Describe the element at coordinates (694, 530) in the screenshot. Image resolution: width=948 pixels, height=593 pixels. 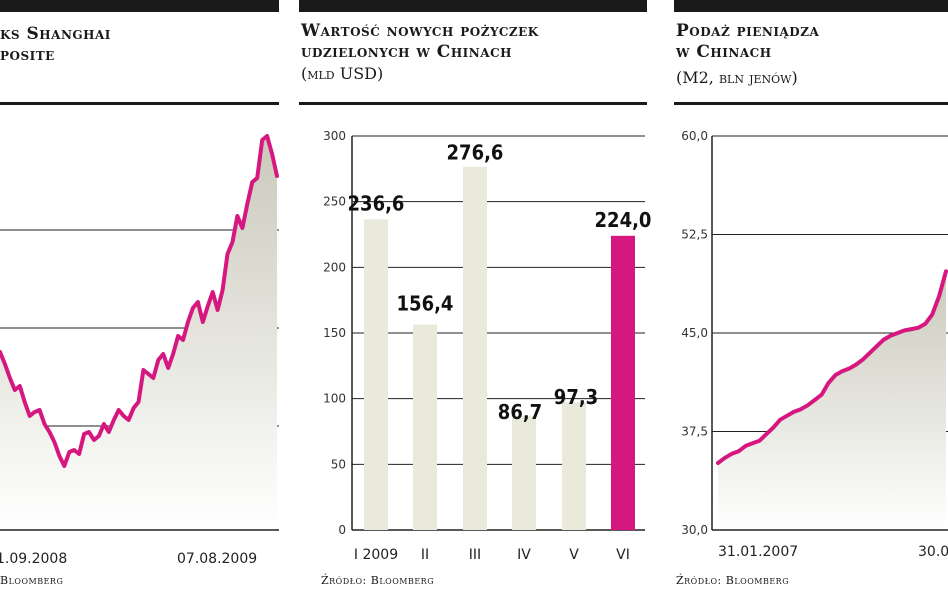
I see `y-tick-label: 30,0` at that location.